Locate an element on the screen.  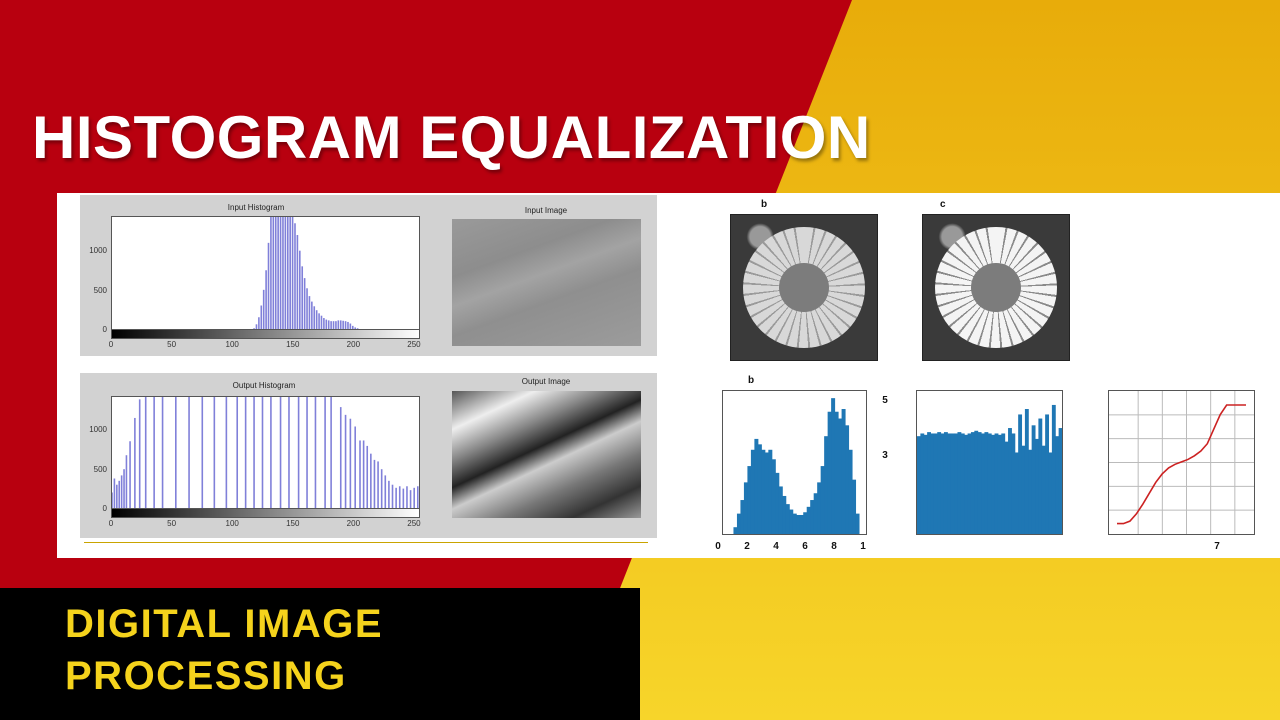
cdf-line-chart is located at coordinates (1181, 462).